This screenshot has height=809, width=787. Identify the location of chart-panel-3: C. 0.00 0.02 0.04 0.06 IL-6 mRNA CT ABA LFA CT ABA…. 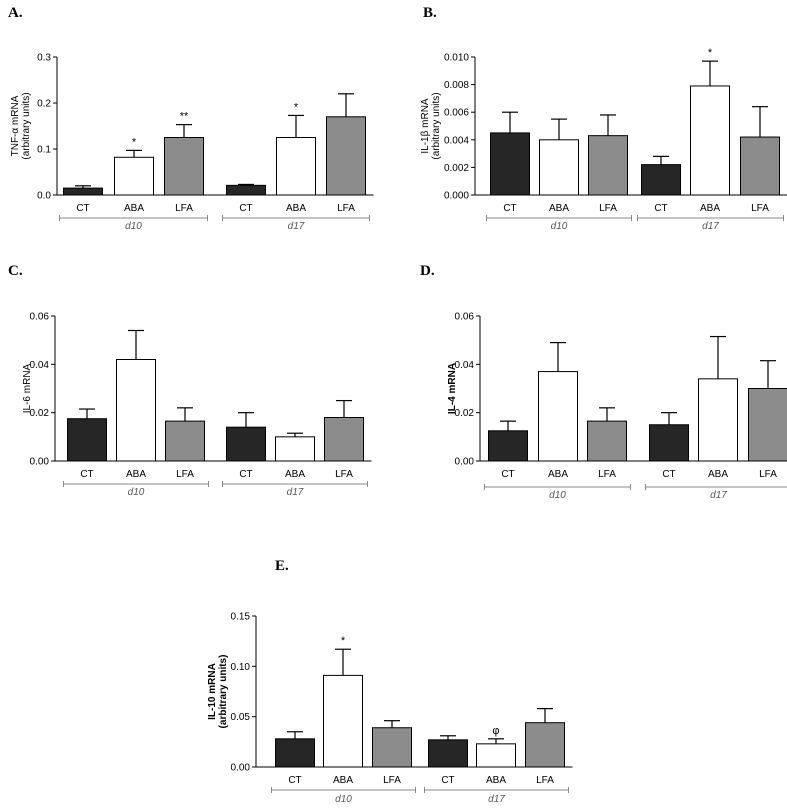
(190, 380).